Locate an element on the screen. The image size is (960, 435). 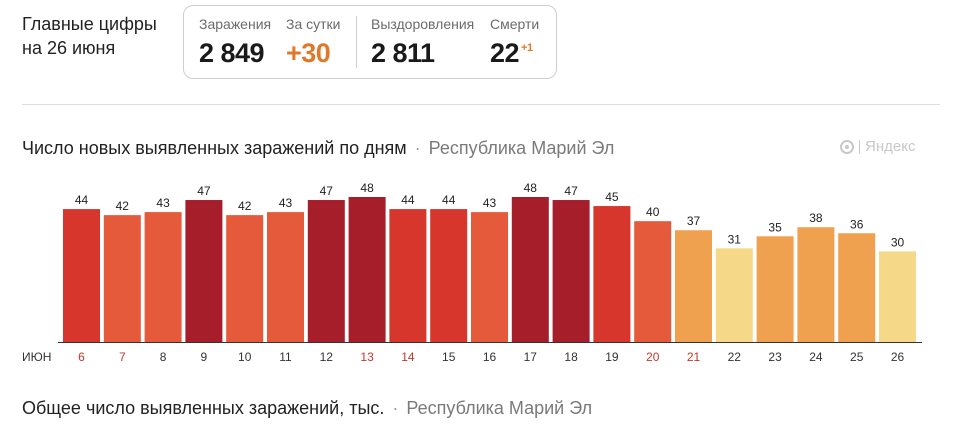
x-tick-label: 6 is located at coordinates (81, 357).